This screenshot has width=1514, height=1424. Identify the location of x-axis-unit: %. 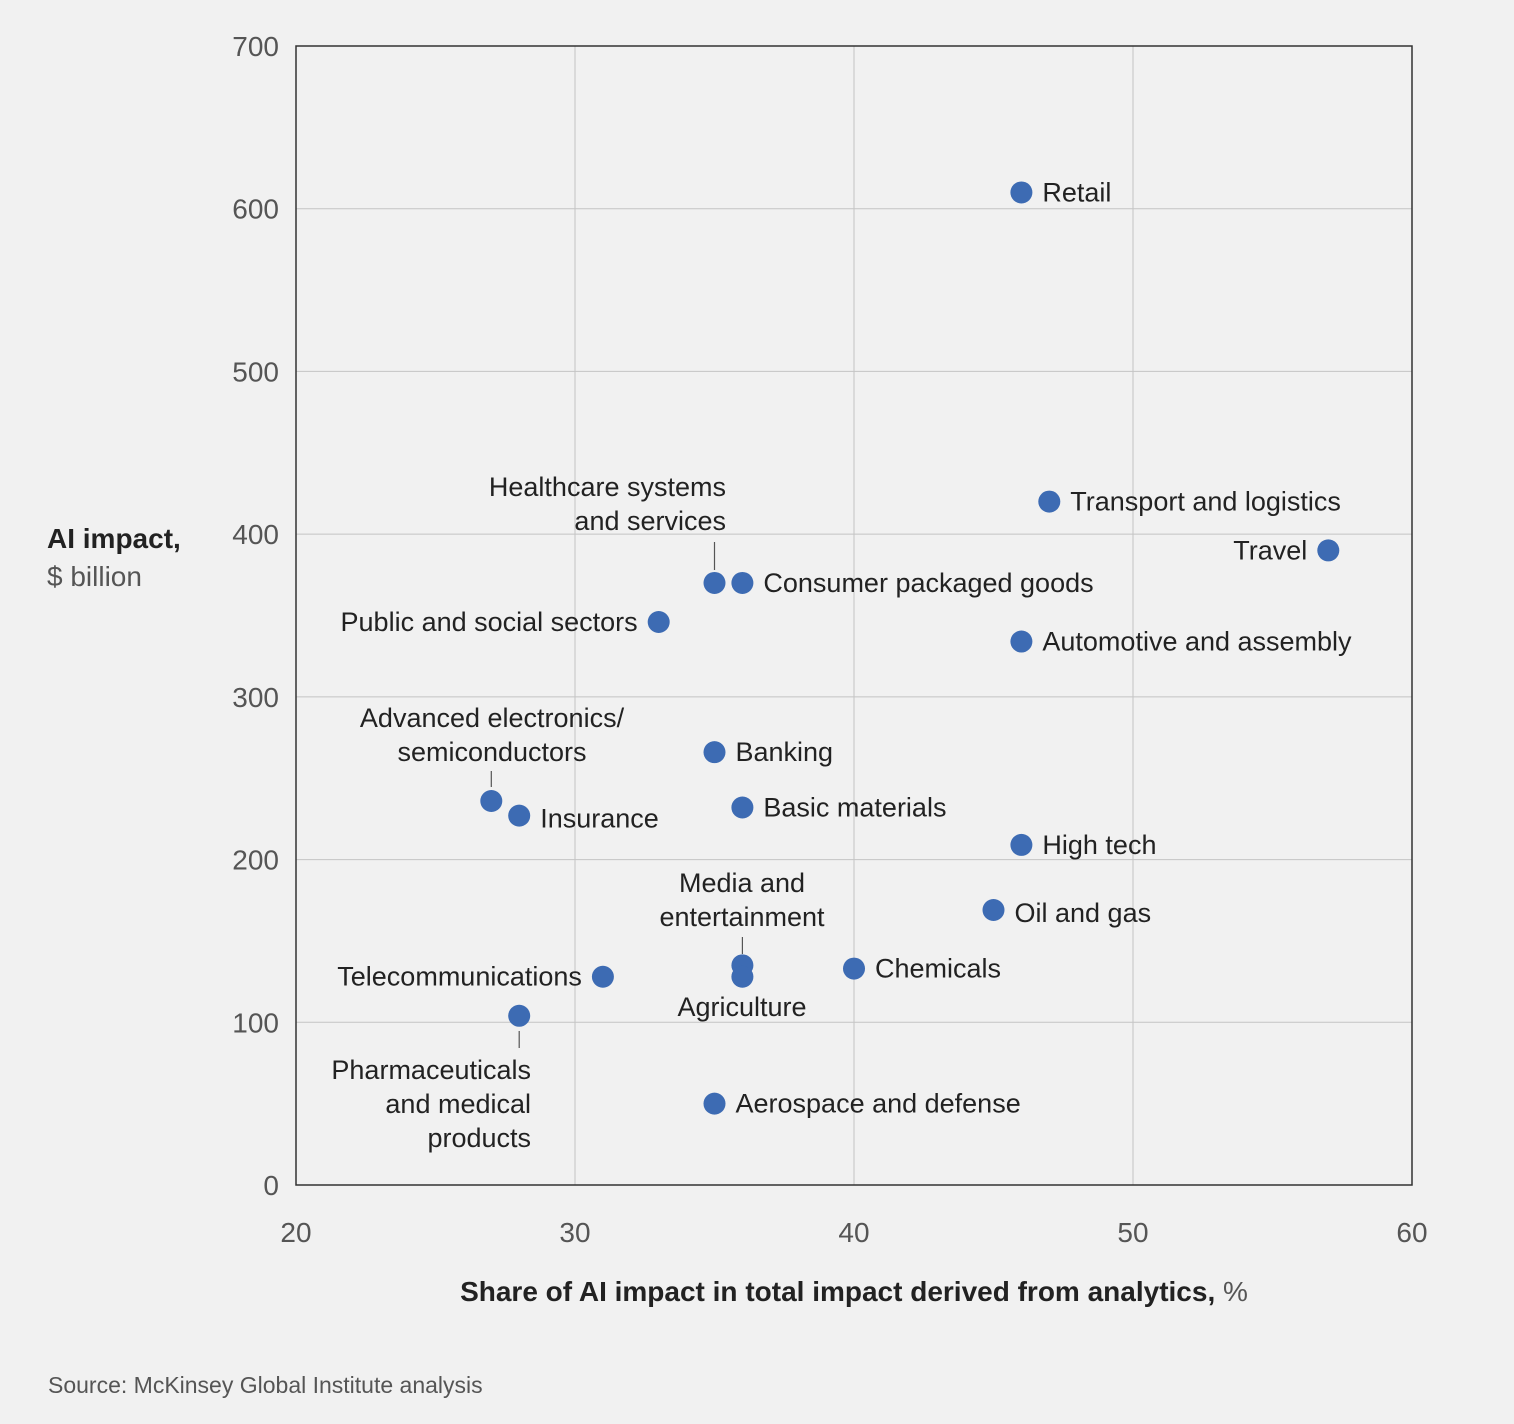
(1235, 1291).